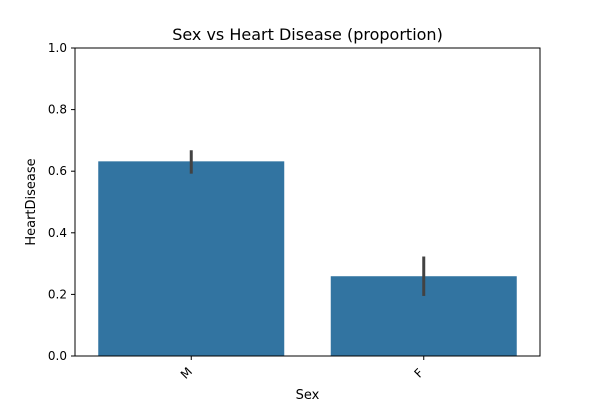 The image size is (600, 404). What do you see at coordinates (57, 356) in the screenshot?
I see `y-tick-label: 0.0` at bounding box center [57, 356].